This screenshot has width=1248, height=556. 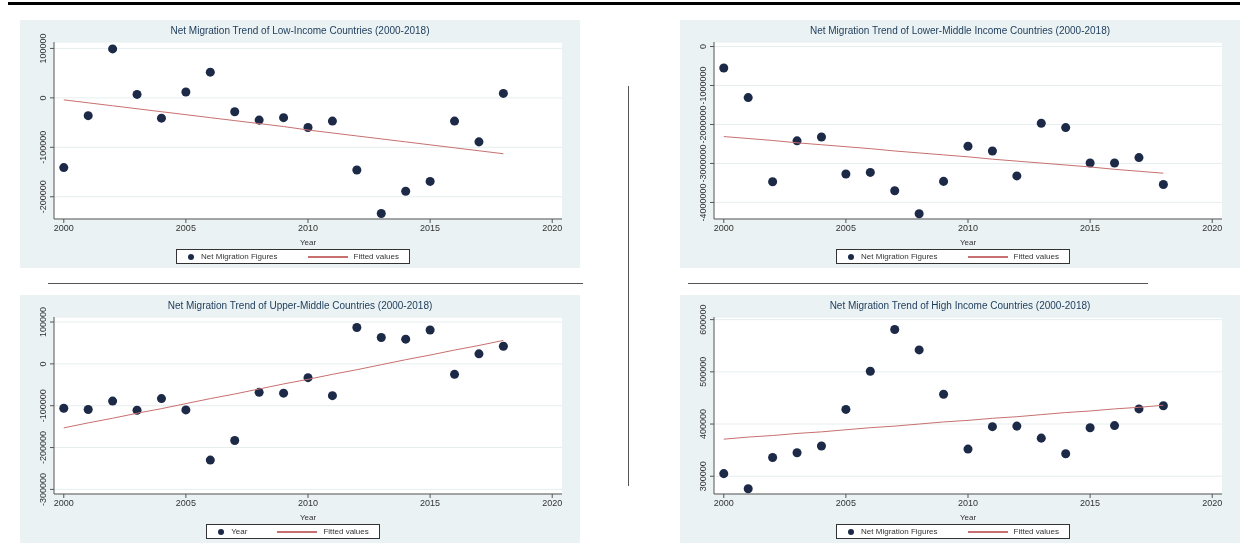 What do you see at coordinates (239, 531) in the screenshot?
I see `legend-label: Year` at bounding box center [239, 531].